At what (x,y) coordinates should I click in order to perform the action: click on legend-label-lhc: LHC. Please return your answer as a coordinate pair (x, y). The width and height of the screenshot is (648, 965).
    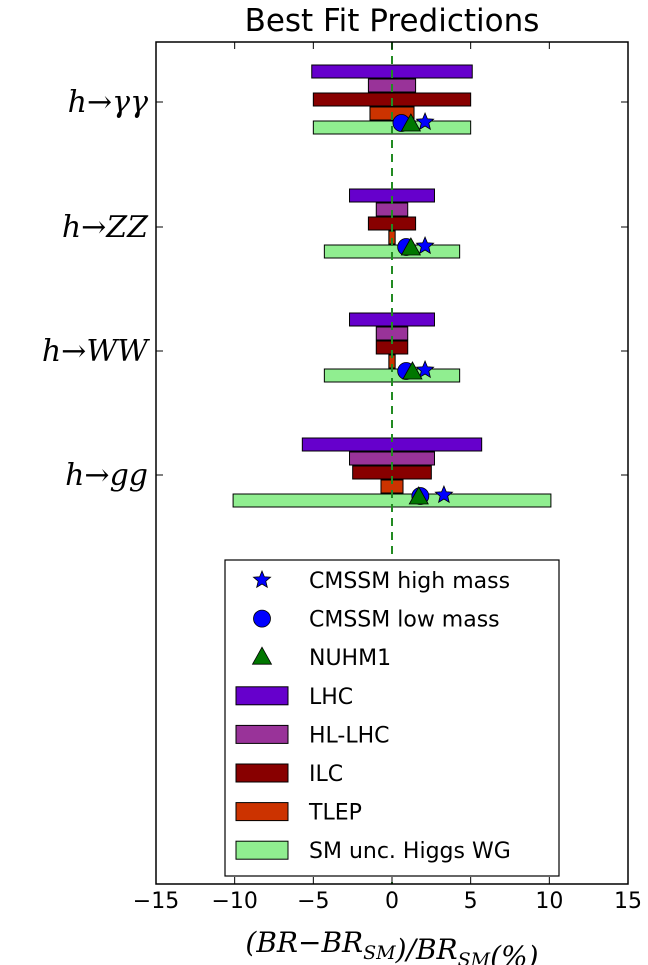
    Looking at the image, I should click on (331, 697).